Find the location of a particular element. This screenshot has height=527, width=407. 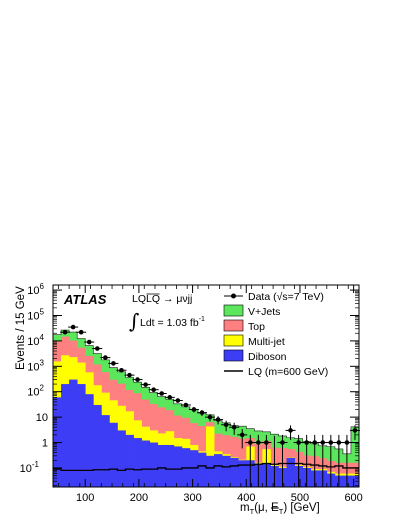

x-tick-label-0: 100 is located at coordinates (85, 498).